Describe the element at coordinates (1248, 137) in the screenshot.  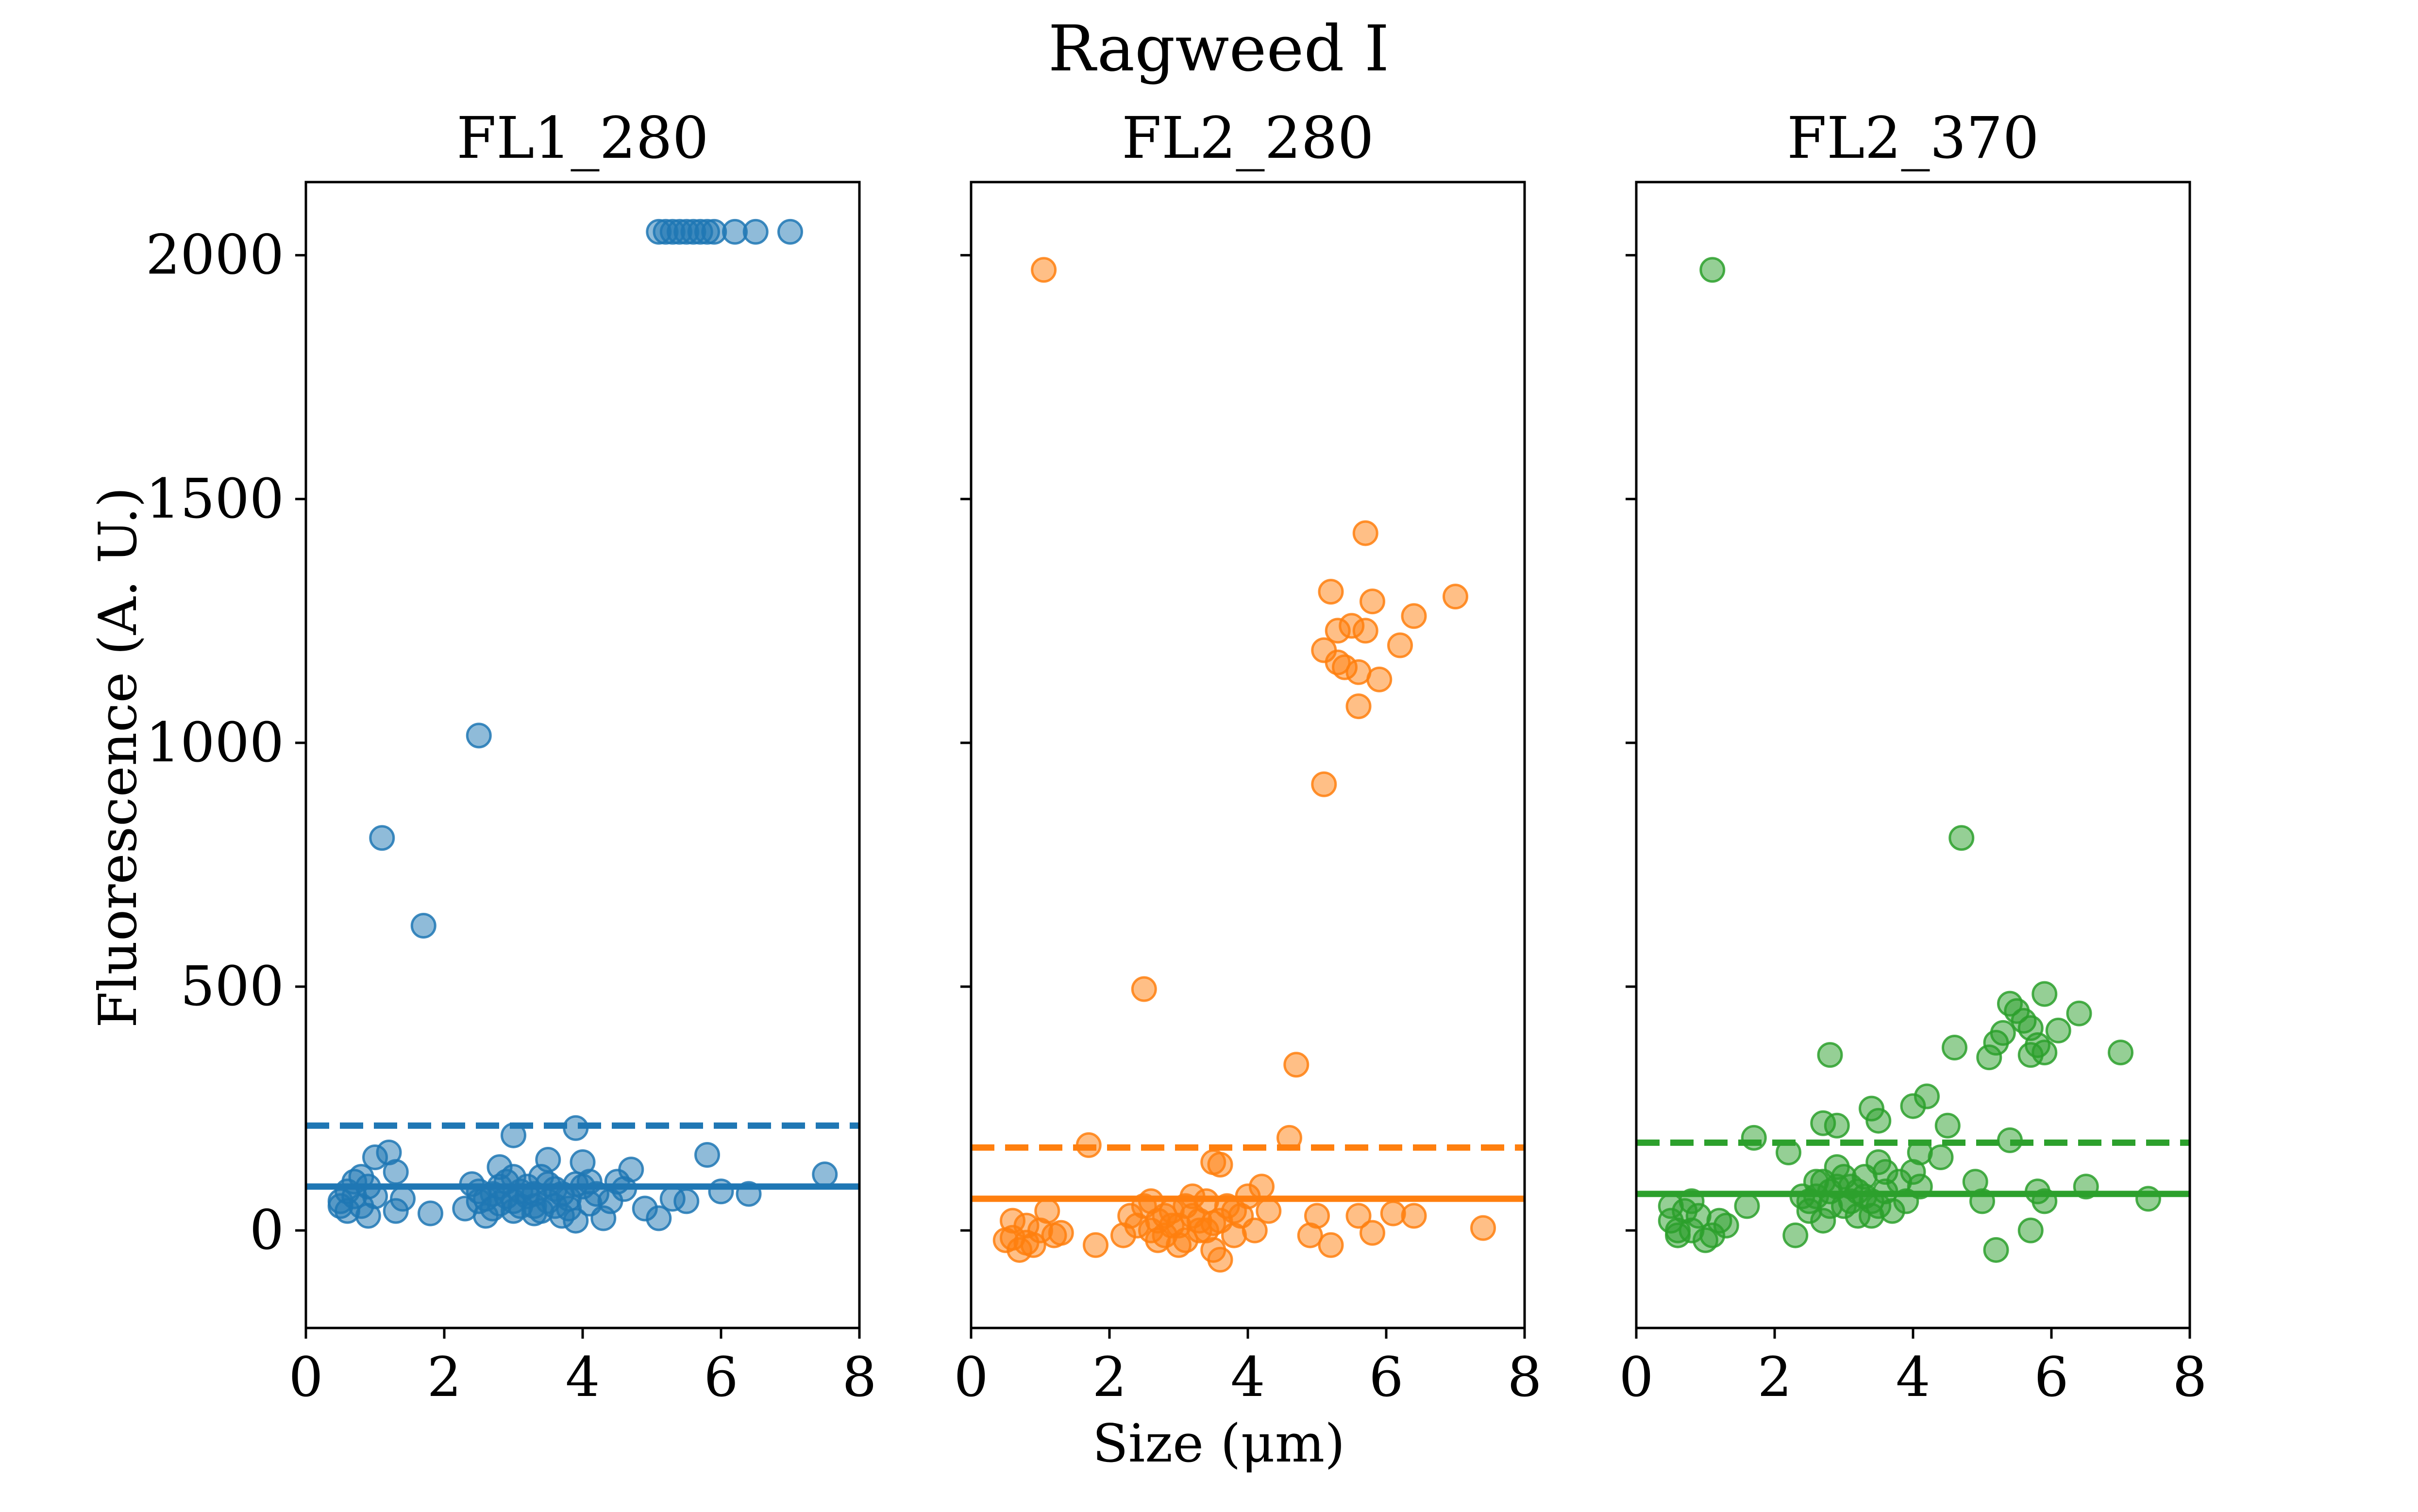
I see `panel-title: FL2_280` at that location.